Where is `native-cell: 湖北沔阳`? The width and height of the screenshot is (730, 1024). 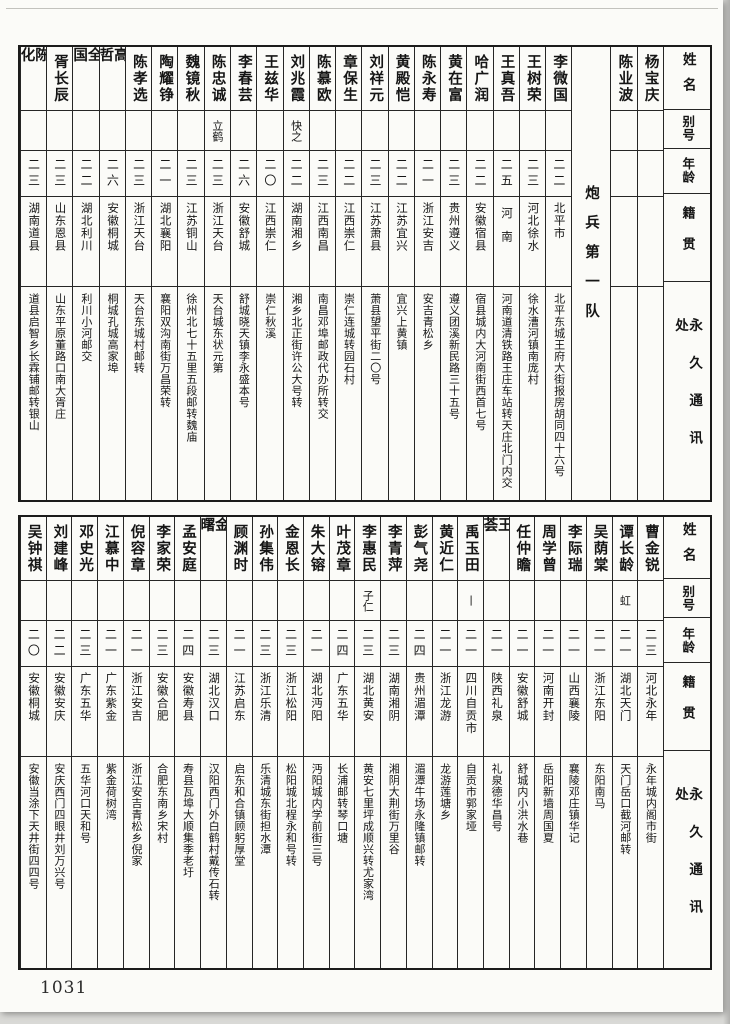 native-cell: 湖北沔阳 is located at coordinates (316, 712).